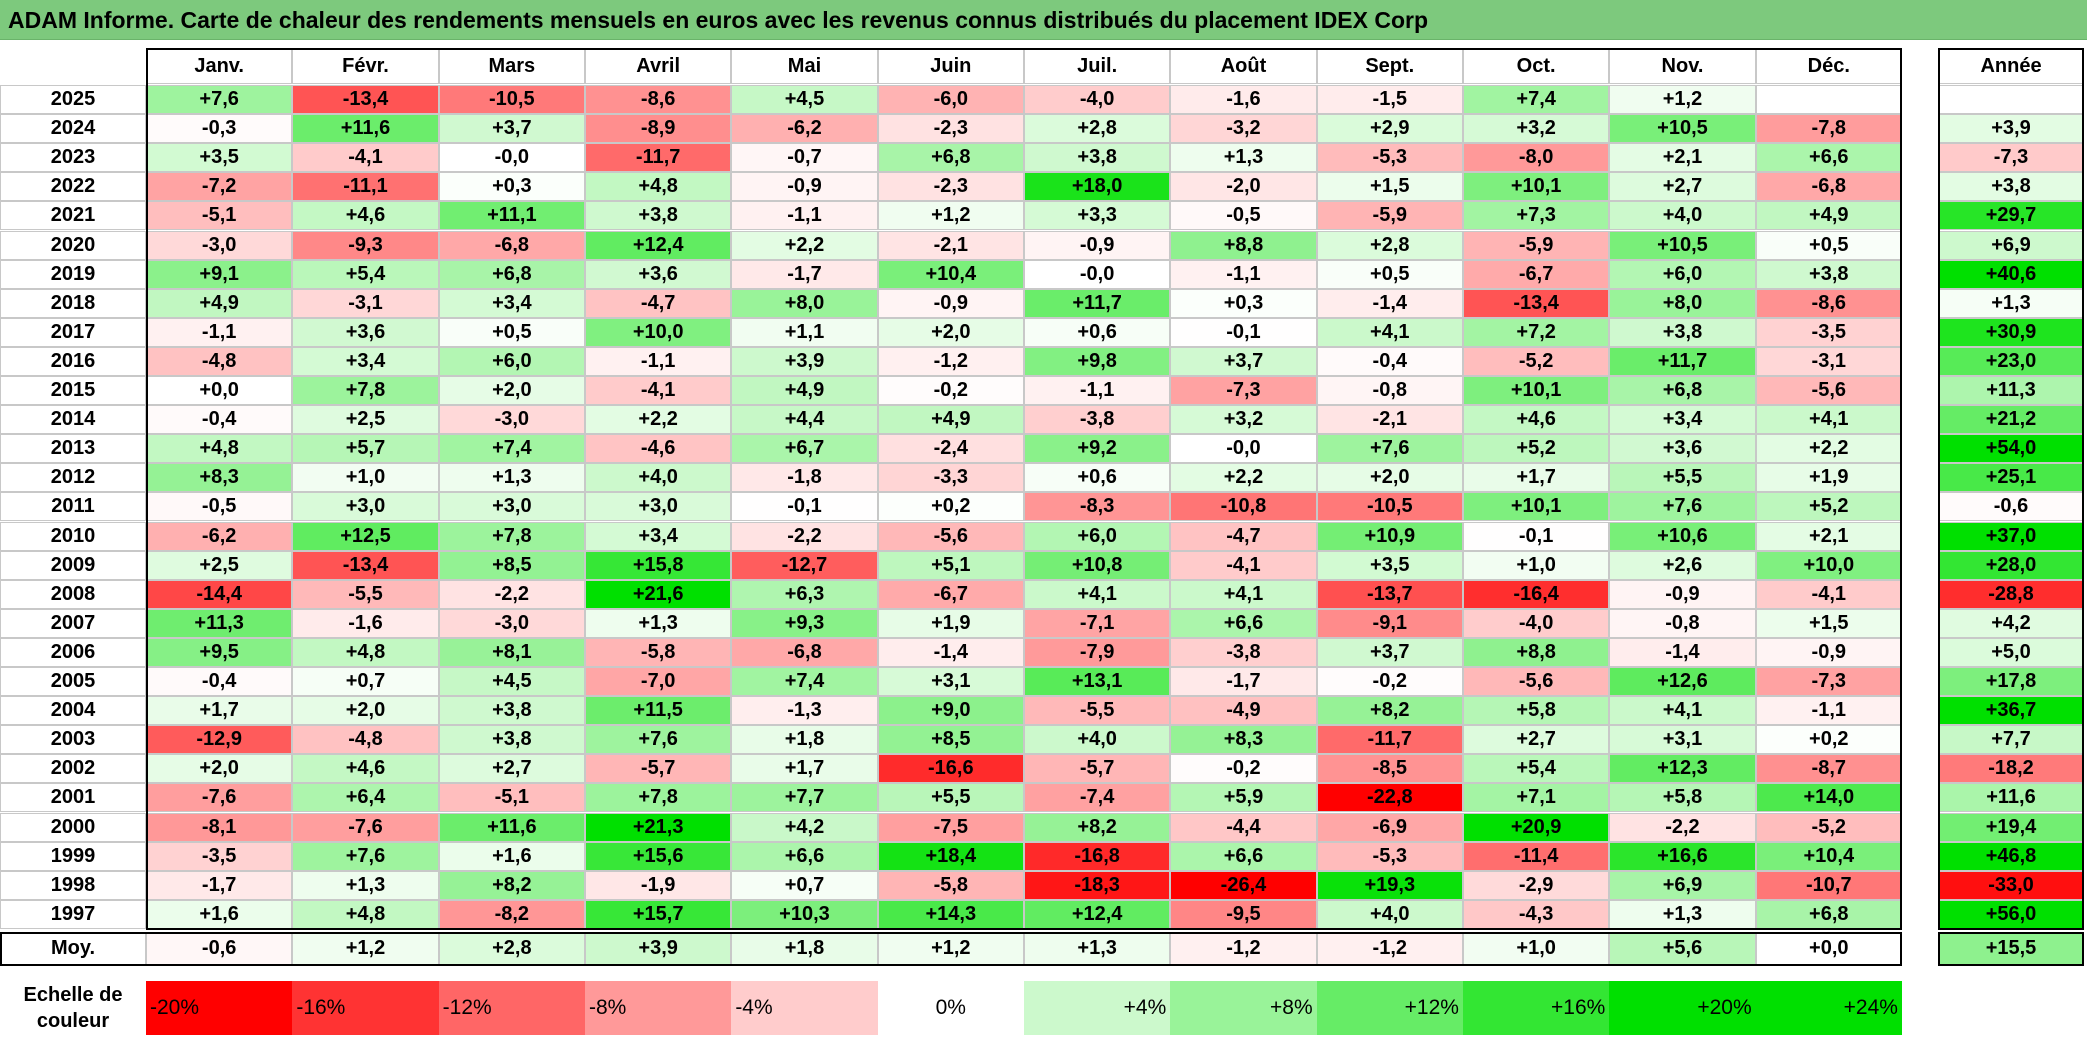 Image resolution: width=2087 pixels, height=1037 pixels. I want to click on heatmap-cell: +0,6, so click(1097, 332).